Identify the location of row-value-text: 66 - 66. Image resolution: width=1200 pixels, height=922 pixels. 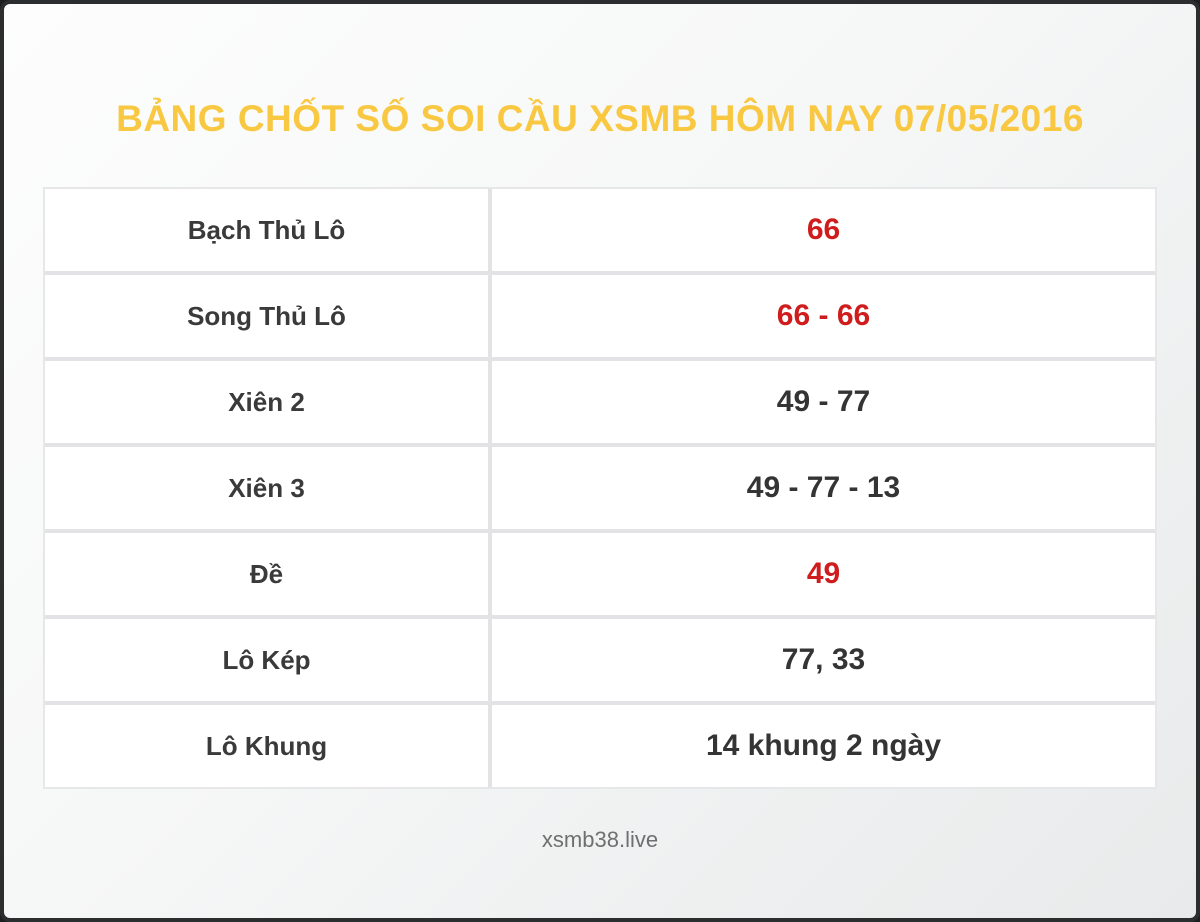
(823, 315).